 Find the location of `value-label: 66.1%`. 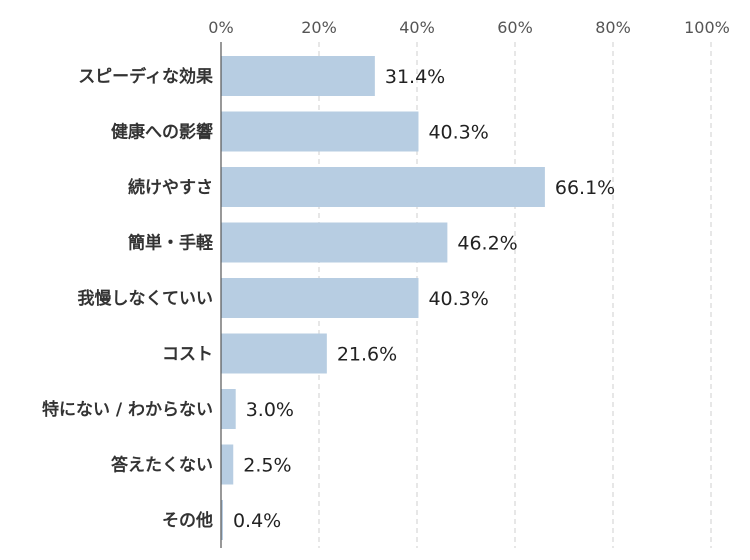

value-label: 66.1% is located at coordinates (585, 188).